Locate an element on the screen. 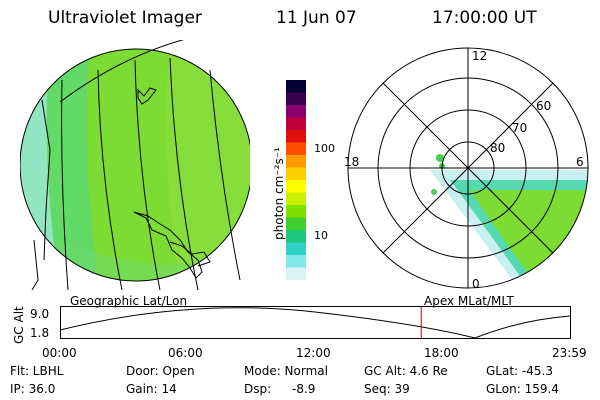  altitude-ytick-1-8: 1.8 is located at coordinates (40, 333).